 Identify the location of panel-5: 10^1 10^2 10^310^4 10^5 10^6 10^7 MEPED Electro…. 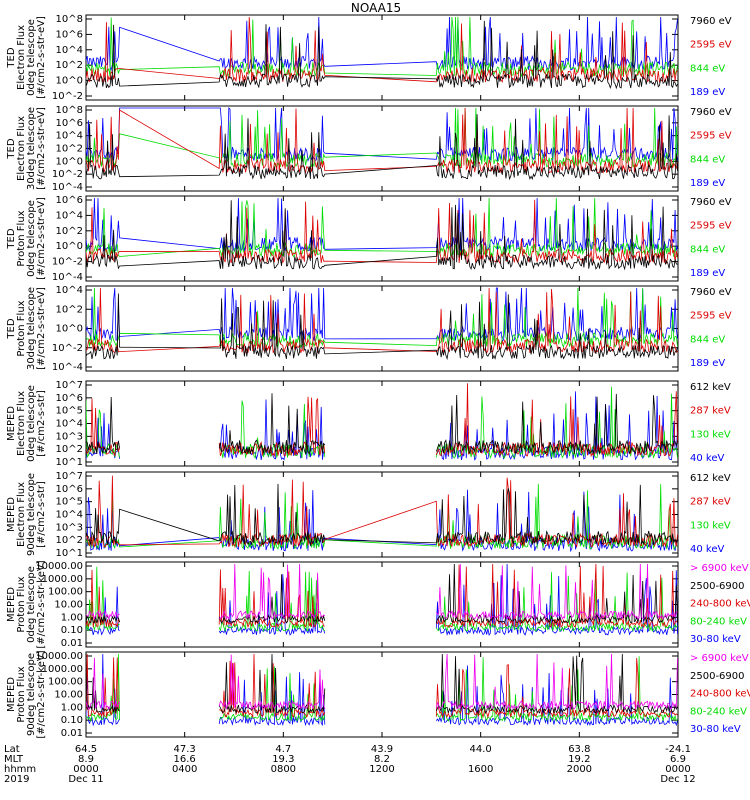
(368, 424).